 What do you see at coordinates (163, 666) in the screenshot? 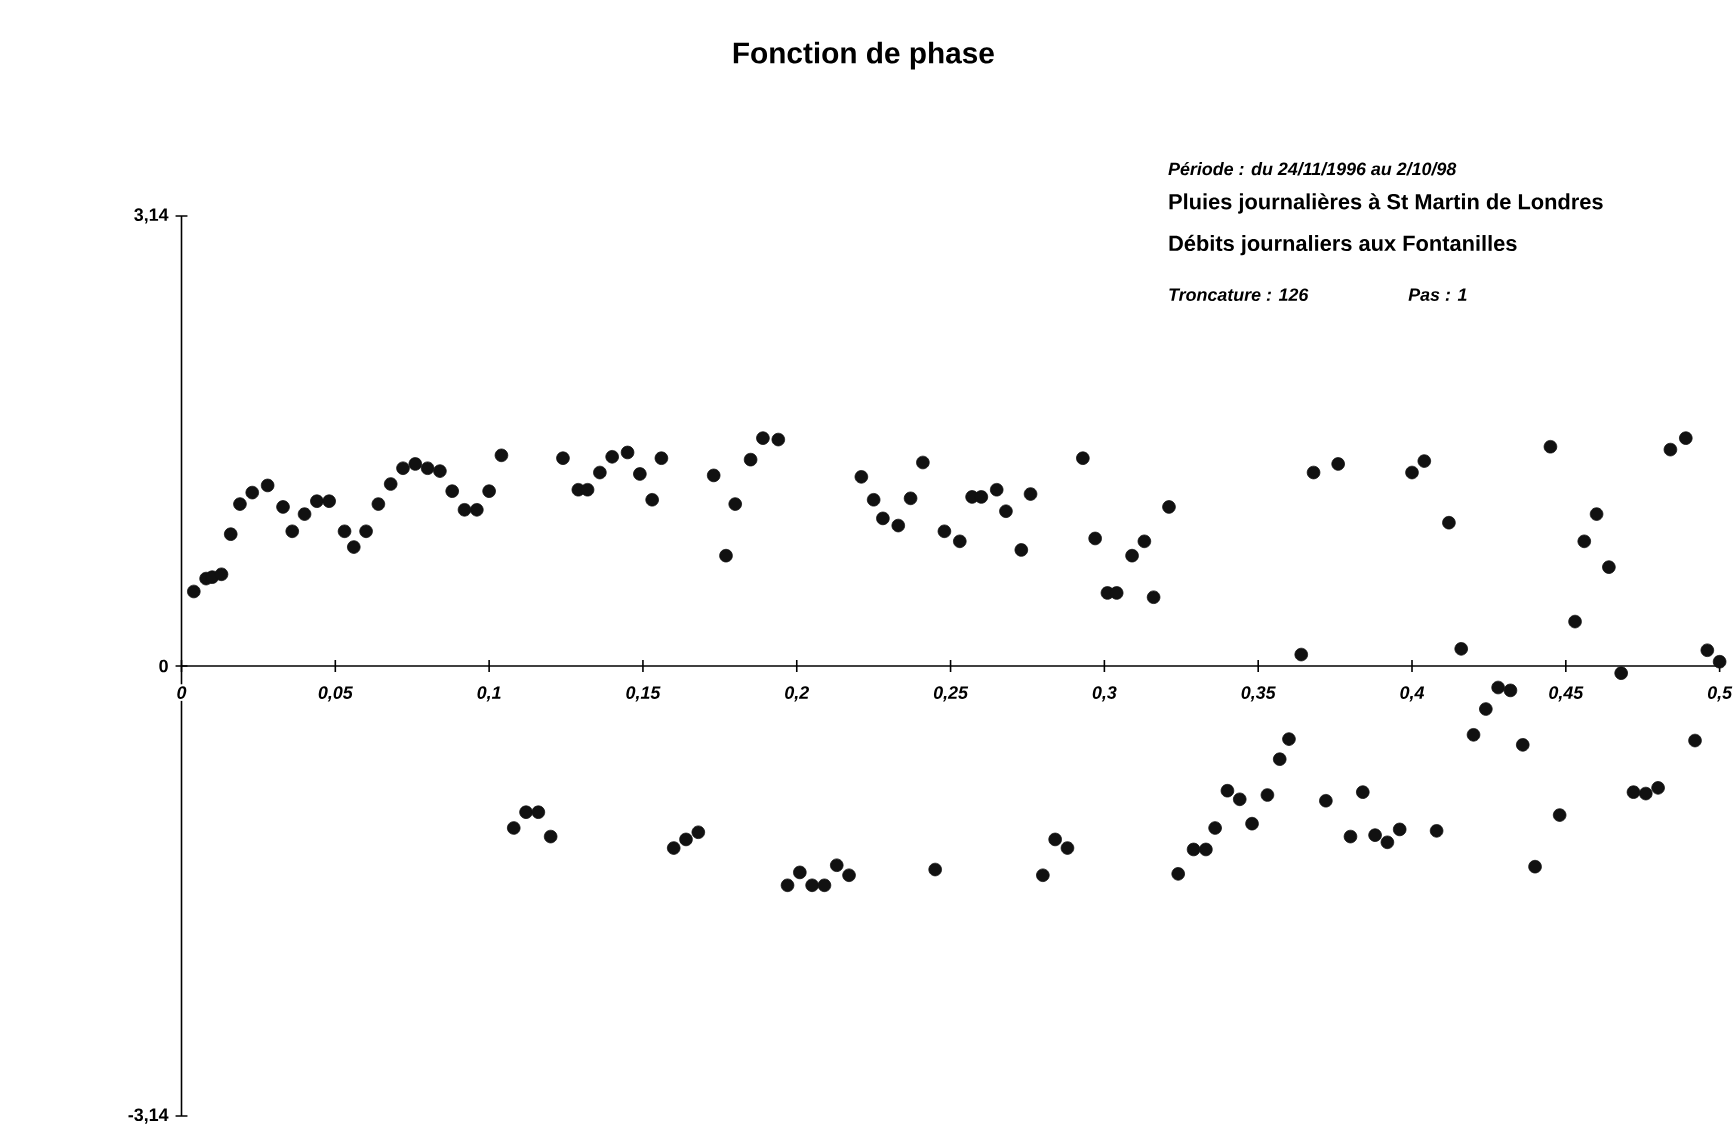
I see `y-tick-label: 0` at bounding box center [163, 666].